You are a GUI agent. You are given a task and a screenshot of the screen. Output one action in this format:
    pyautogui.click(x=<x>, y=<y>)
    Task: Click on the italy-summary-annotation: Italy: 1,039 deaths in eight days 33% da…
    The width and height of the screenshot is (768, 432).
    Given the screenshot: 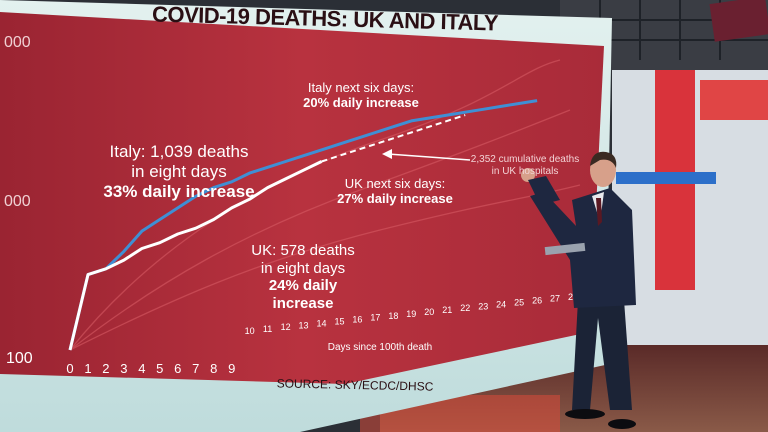 What is the action you would take?
    pyautogui.click(x=179, y=172)
    